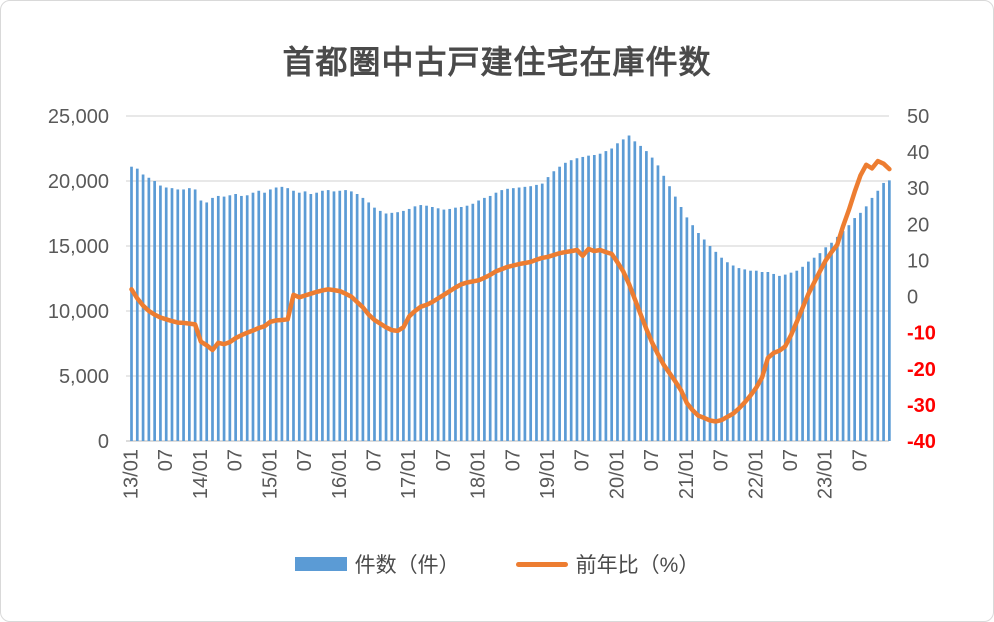  What do you see at coordinates (675, 318) in the screenshot?
I see `bar-20/11` at bounding box center [675, 318].